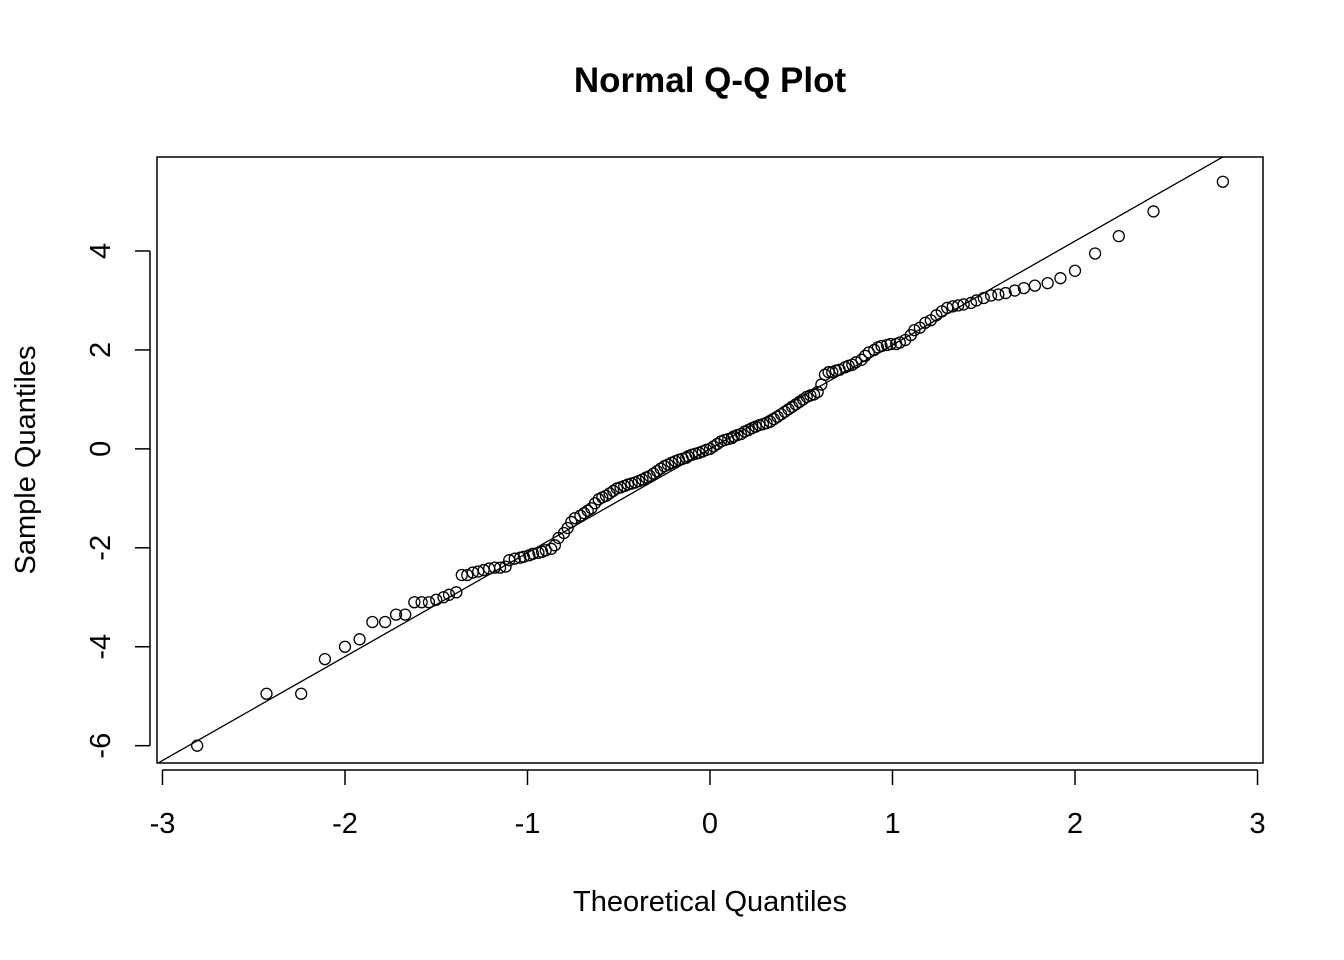 This screenshot has height=960, width=1344. I want to click on y-tick-label: -6, so click(101, 746).